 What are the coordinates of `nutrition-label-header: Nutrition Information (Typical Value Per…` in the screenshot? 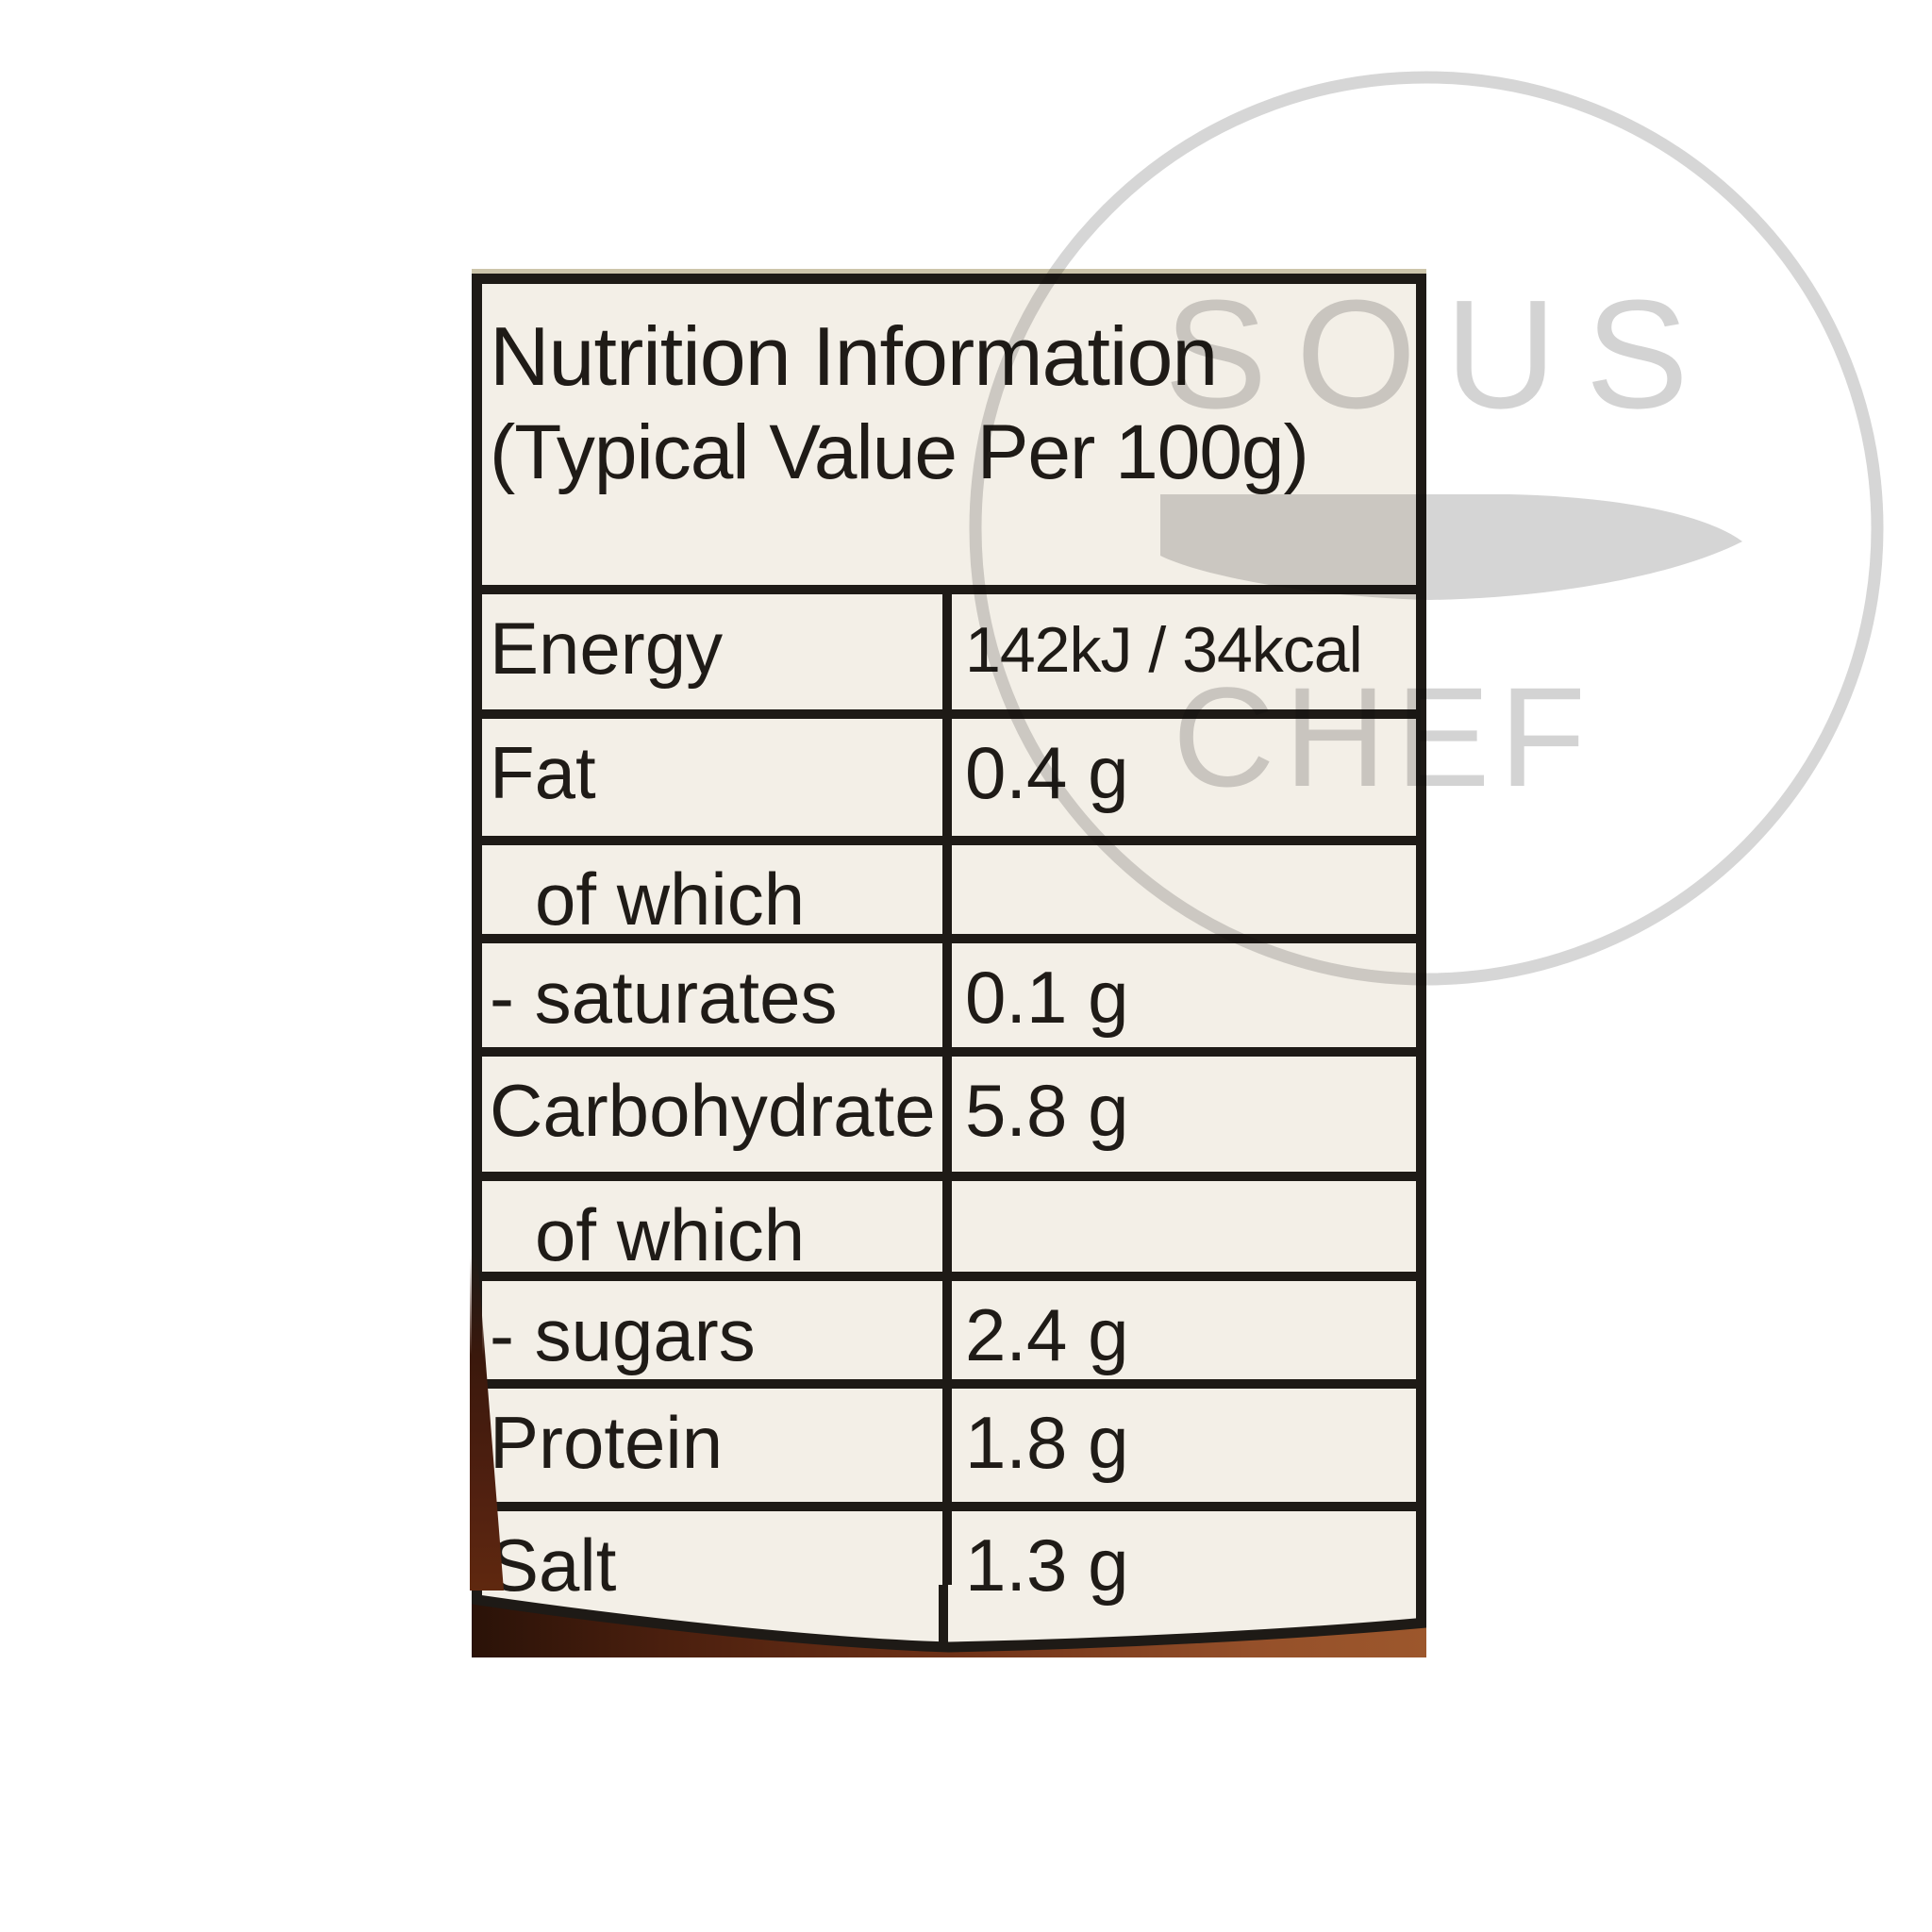 It's located at (949, 434).